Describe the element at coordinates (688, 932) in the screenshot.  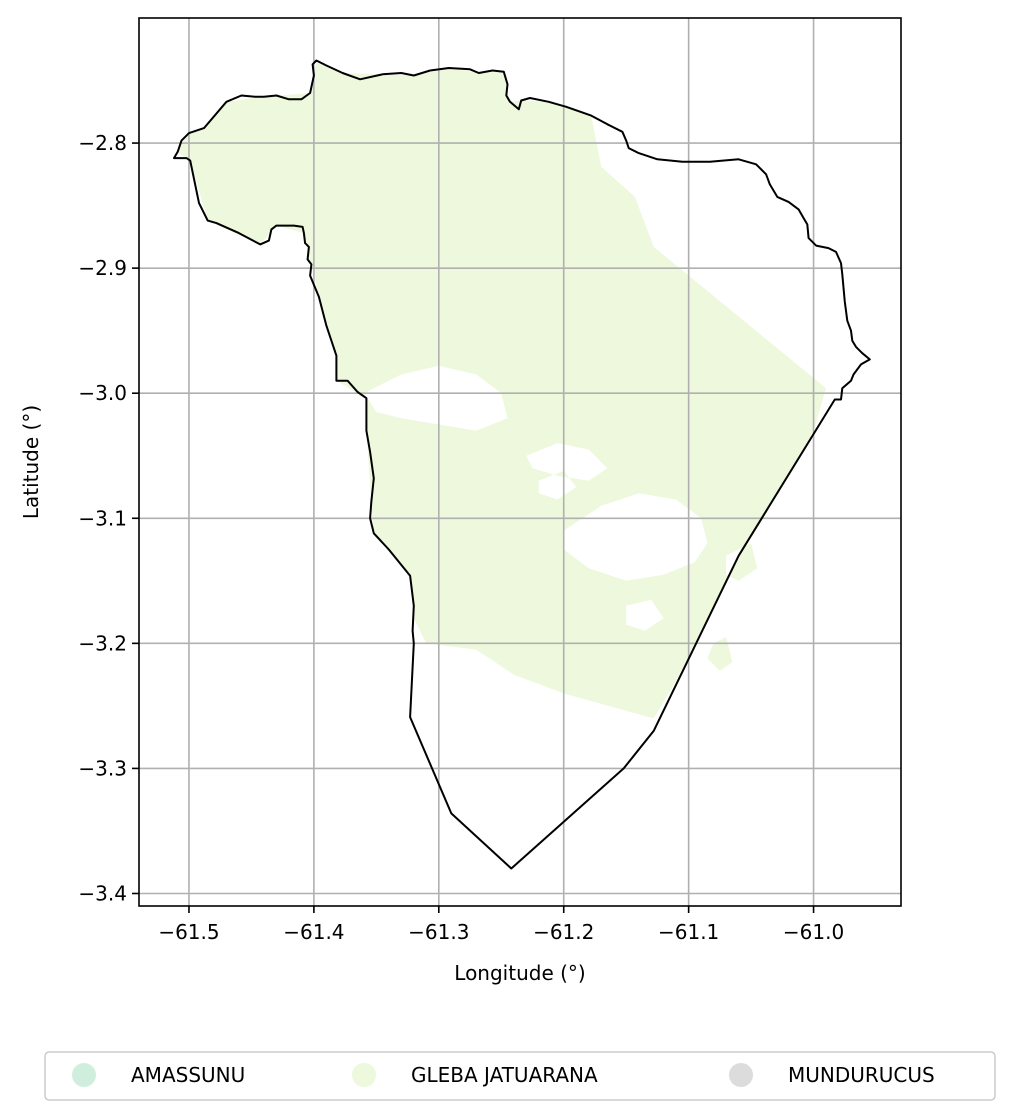
I see `x-tick-label: −61.1` at that location.